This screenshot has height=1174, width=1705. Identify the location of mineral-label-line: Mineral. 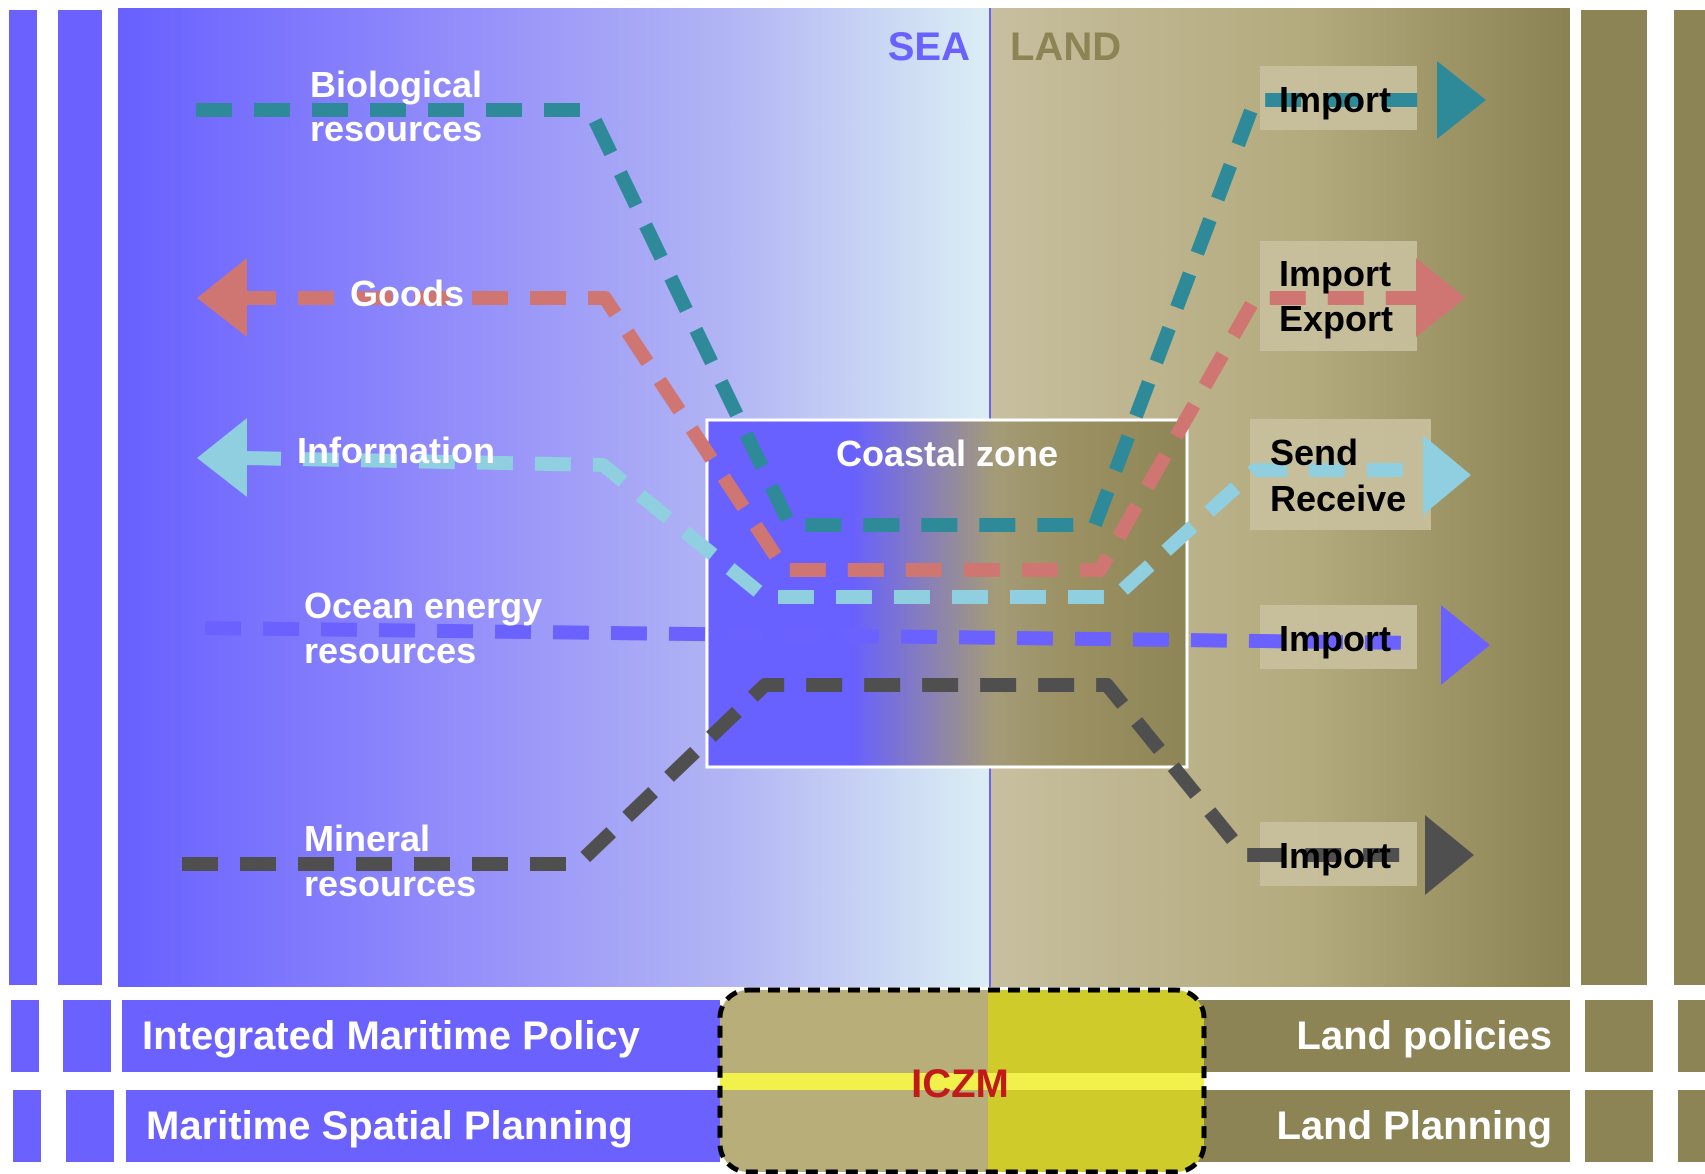
(367, 838).